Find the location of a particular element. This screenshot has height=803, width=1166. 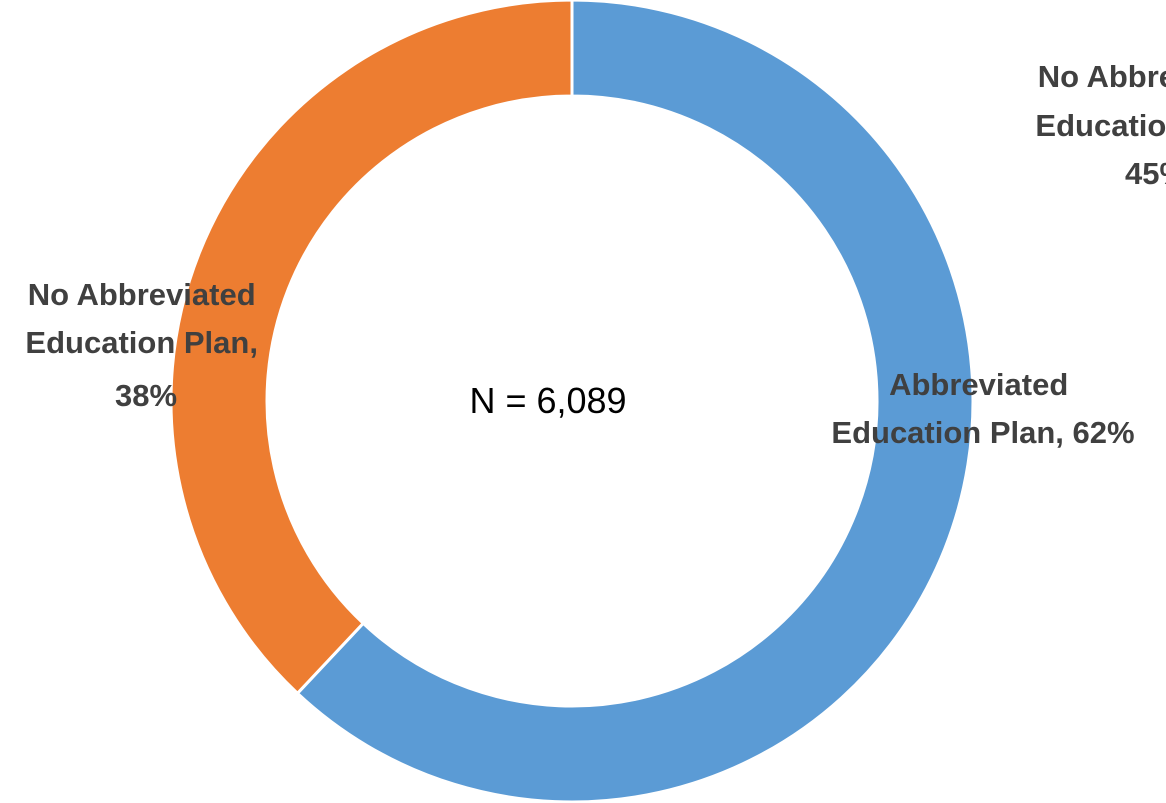

clipped-label-line-2: Education Plan, is located at coordinates (1100, 125).